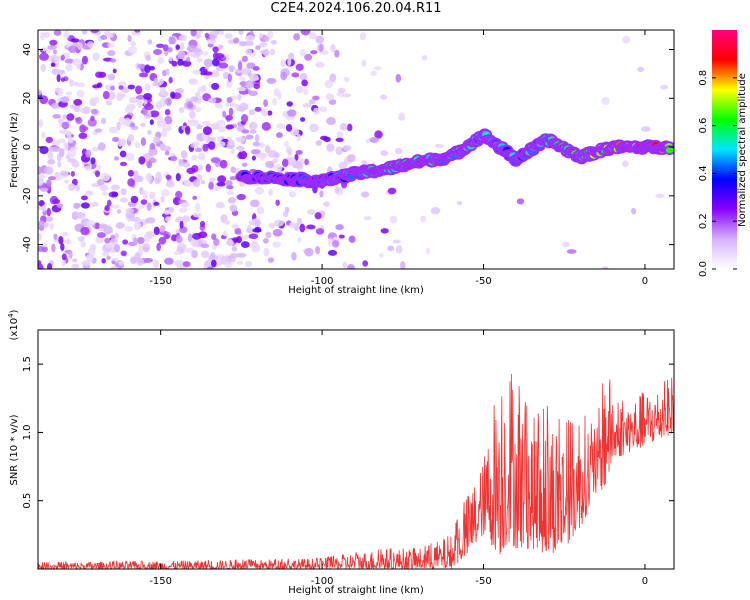 This screenshot has width=750, height=600. I want to click on spectrogram-y-tick-label: 20, so click(27, 98).